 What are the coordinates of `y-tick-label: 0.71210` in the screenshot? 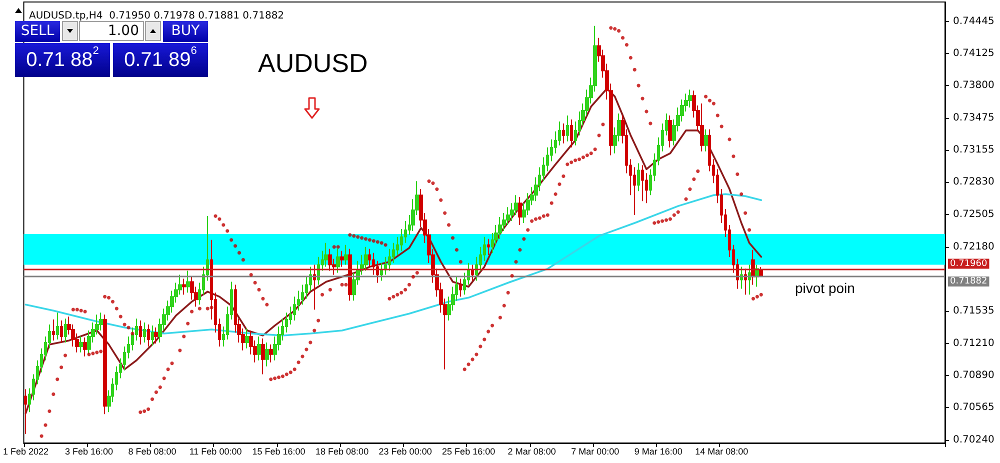 It's located at (973, 343).